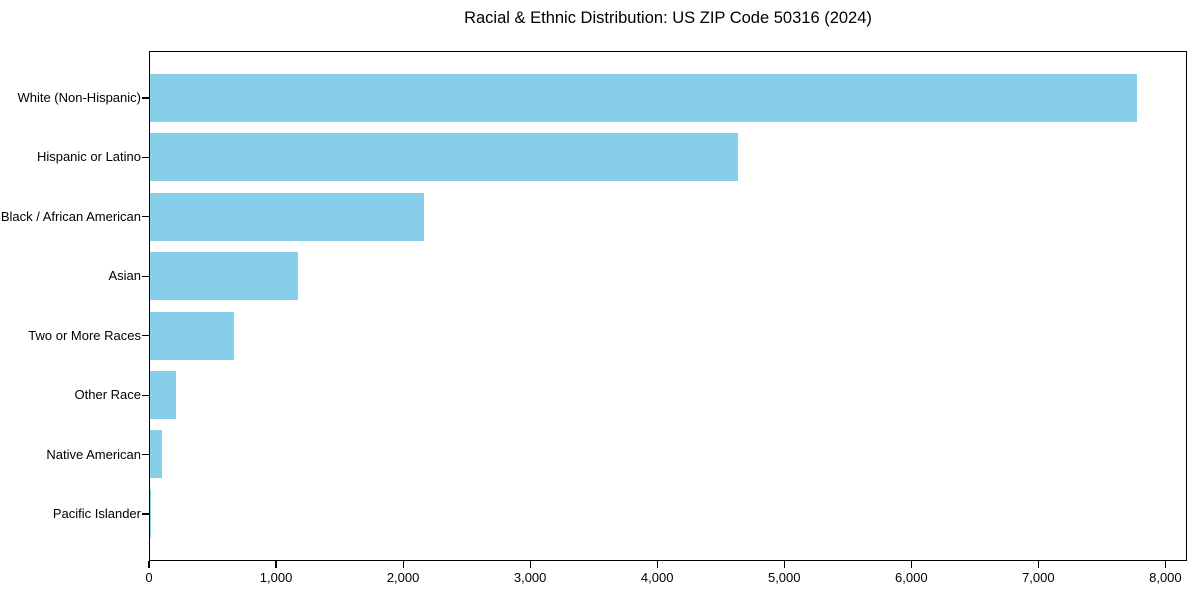 This screenshot has width=1200, height=600. Describe the element at coordinates (79, 97) in the screenshot. I see `y-tick-label: White (Non-Hispanic)` at that location.